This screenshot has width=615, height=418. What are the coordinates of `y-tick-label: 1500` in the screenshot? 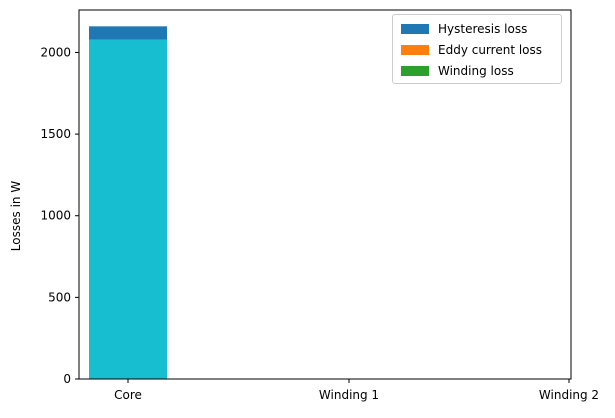 It's located at (55, 134).